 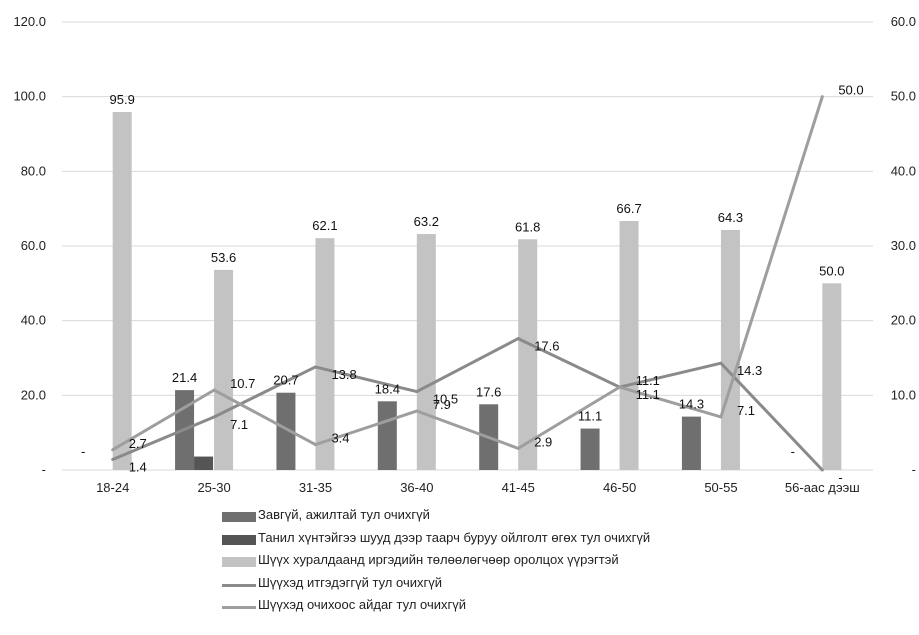 I want to click on left-axis-tick-label: 20.0, so click(x=33, y=394).